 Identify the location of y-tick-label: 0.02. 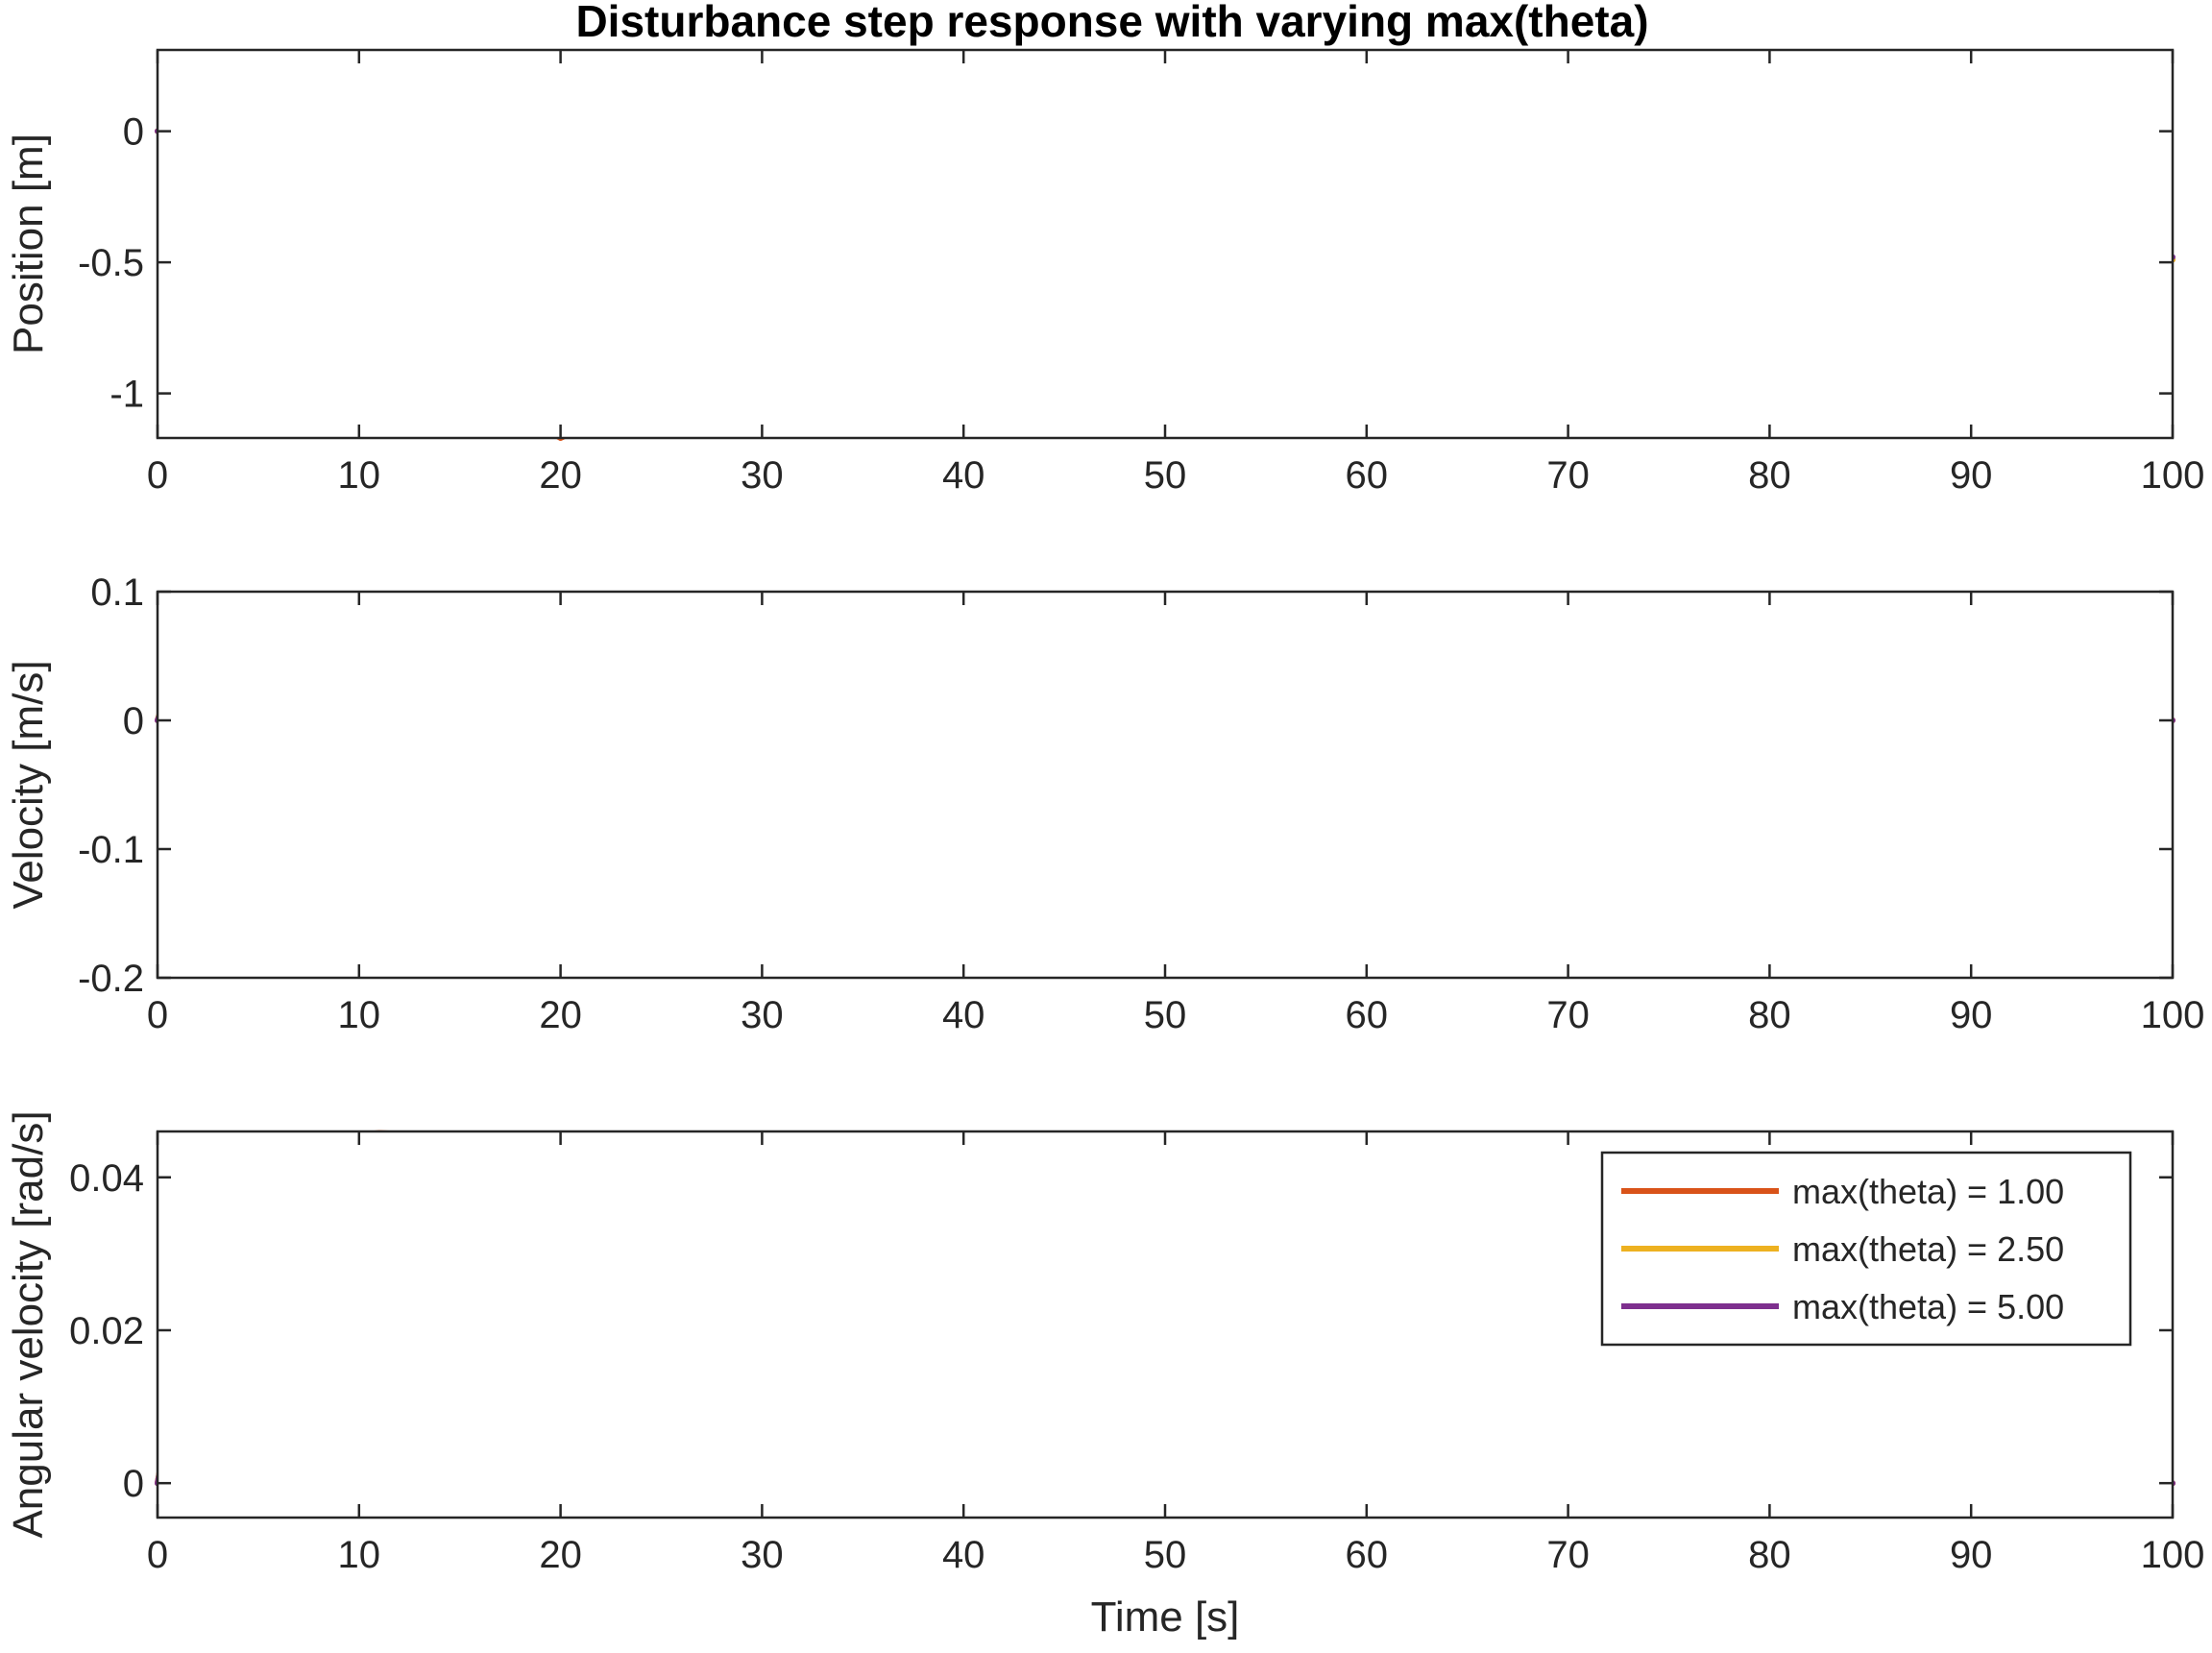
(106, 1331).